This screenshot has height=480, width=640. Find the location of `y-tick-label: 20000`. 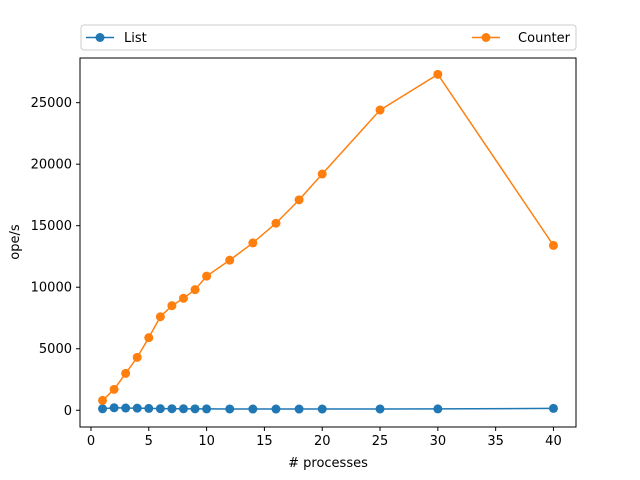

y-tick-label: 20000 is located at coordinates (51, 165).